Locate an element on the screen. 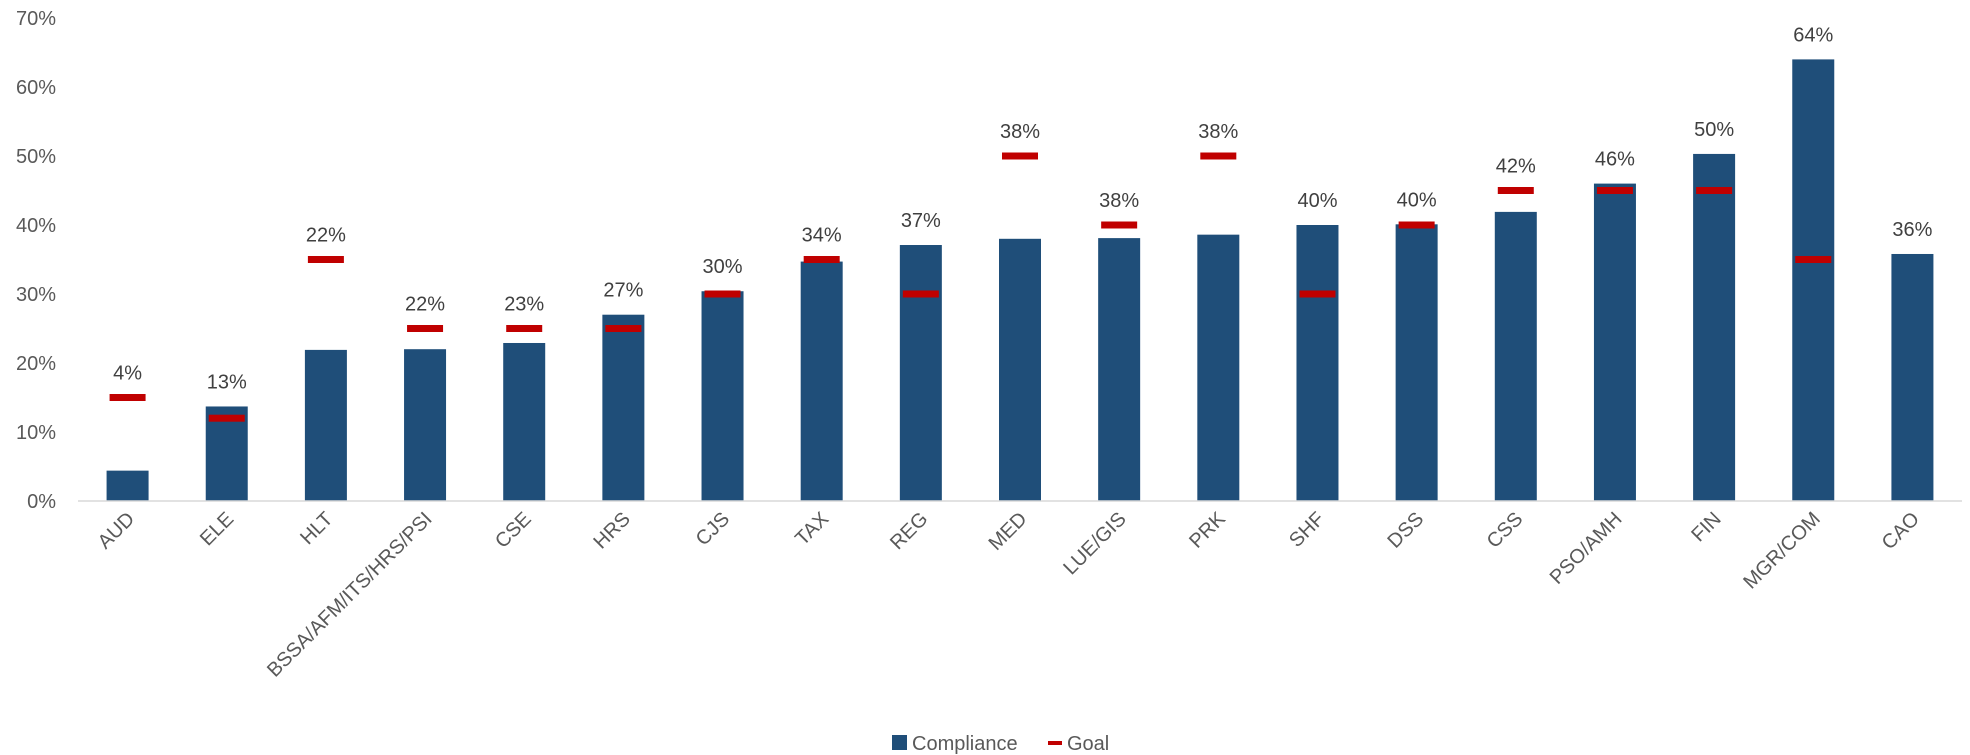  data-label: 46% is located at coordinates (1615, 160).